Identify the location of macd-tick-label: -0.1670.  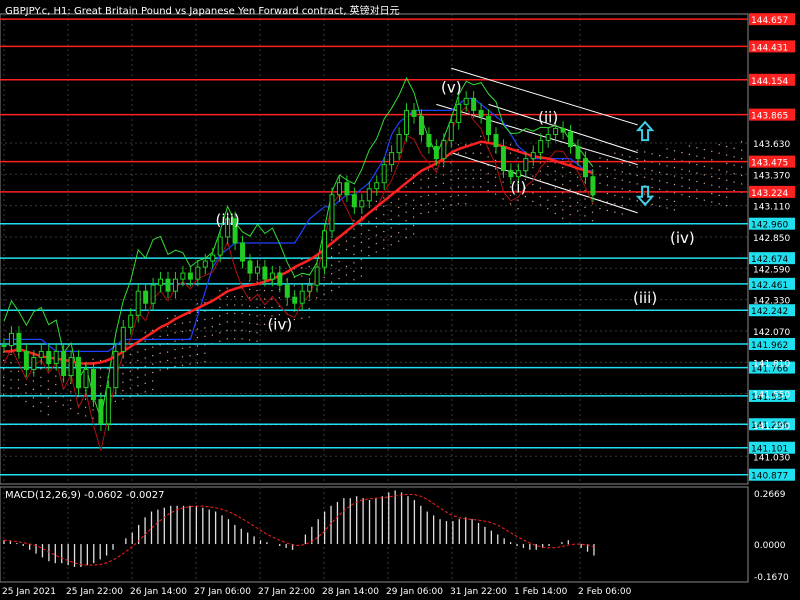
(771, 578).